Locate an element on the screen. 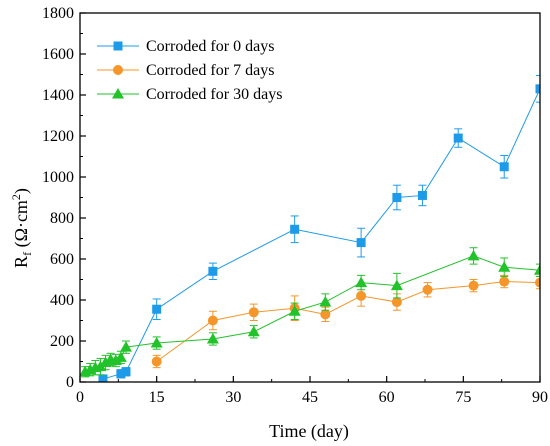  legend-label: Corroded for 30 days is located at coordinates (214, 94).